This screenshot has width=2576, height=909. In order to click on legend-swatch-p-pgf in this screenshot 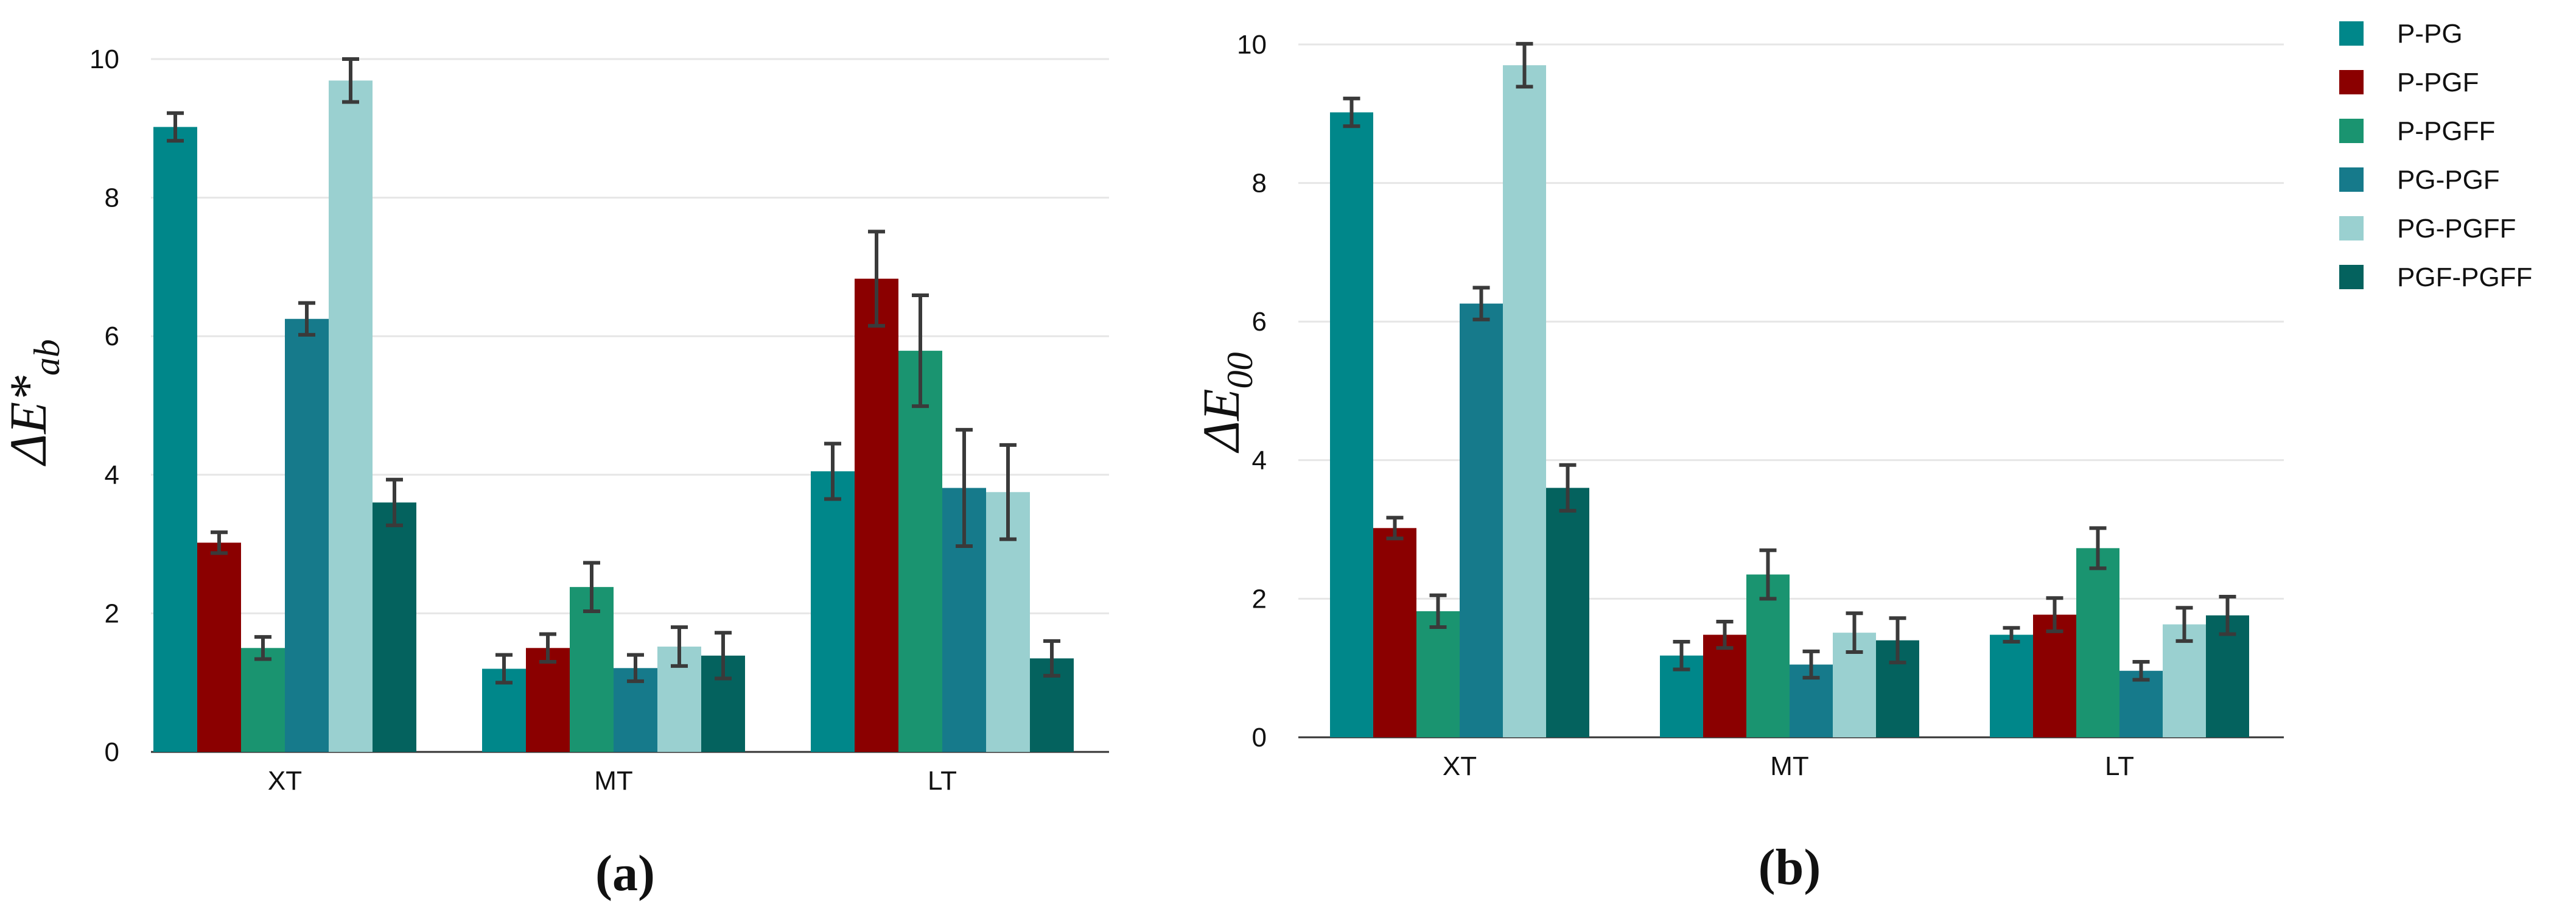, I will do `click(2351, 82)`.